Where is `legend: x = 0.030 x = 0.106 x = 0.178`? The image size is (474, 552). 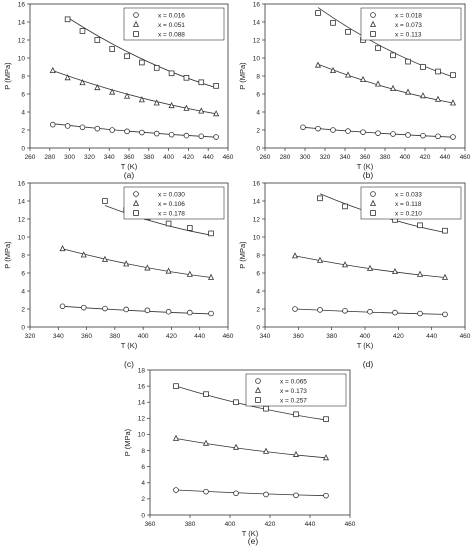 legend: x = 0.030 x = 0.106 x = 0.178 is located at coordinates (174, 203).